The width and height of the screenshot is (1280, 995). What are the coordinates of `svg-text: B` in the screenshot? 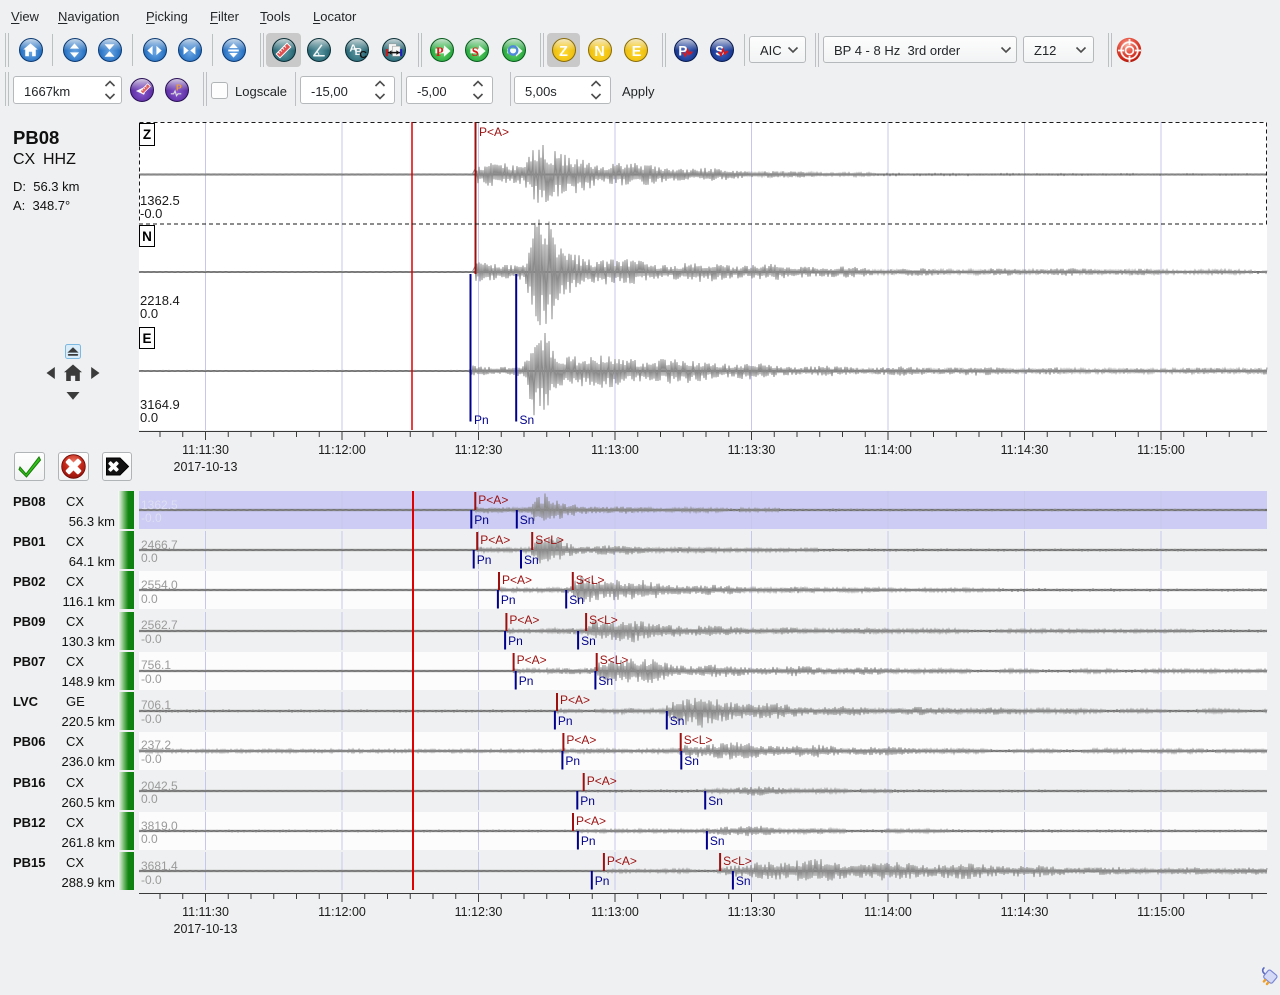 It's located at (358, 51).